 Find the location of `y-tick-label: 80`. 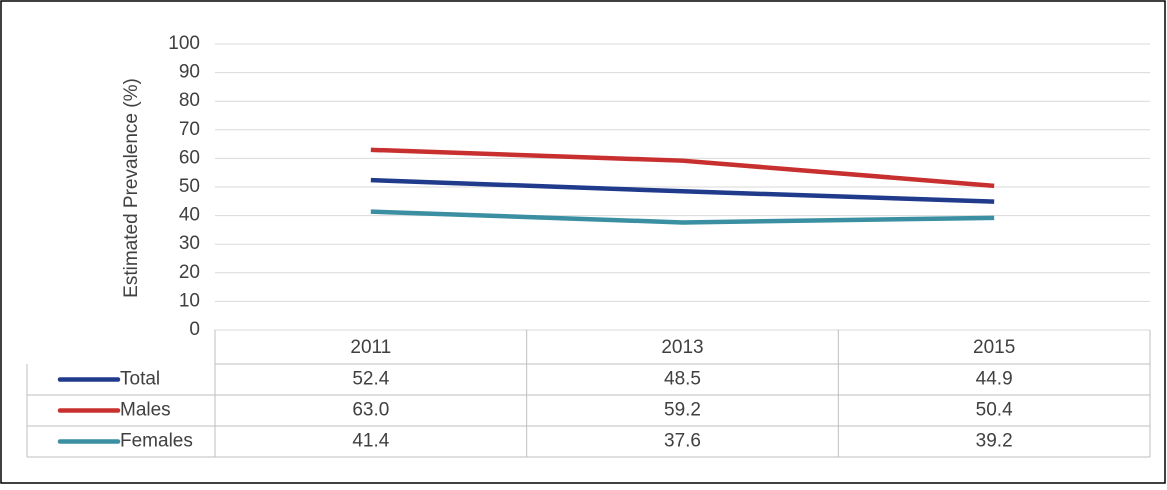

y-tick-label: 80 is located at coordinates (189, 100).